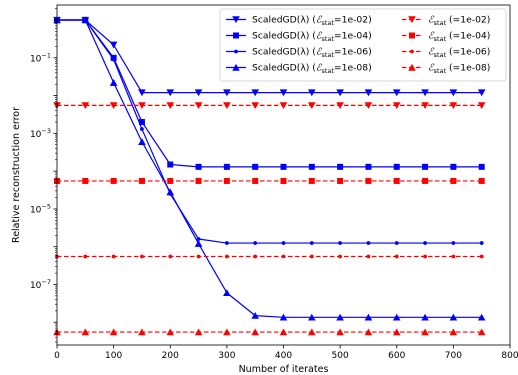 The height and width of the screenshot is (375, 518). What do you see at coordinates (446, 21) in the screenshot?
I see `legend-item: ℰstat (=1e-02)` at bounding box center [446, 21].